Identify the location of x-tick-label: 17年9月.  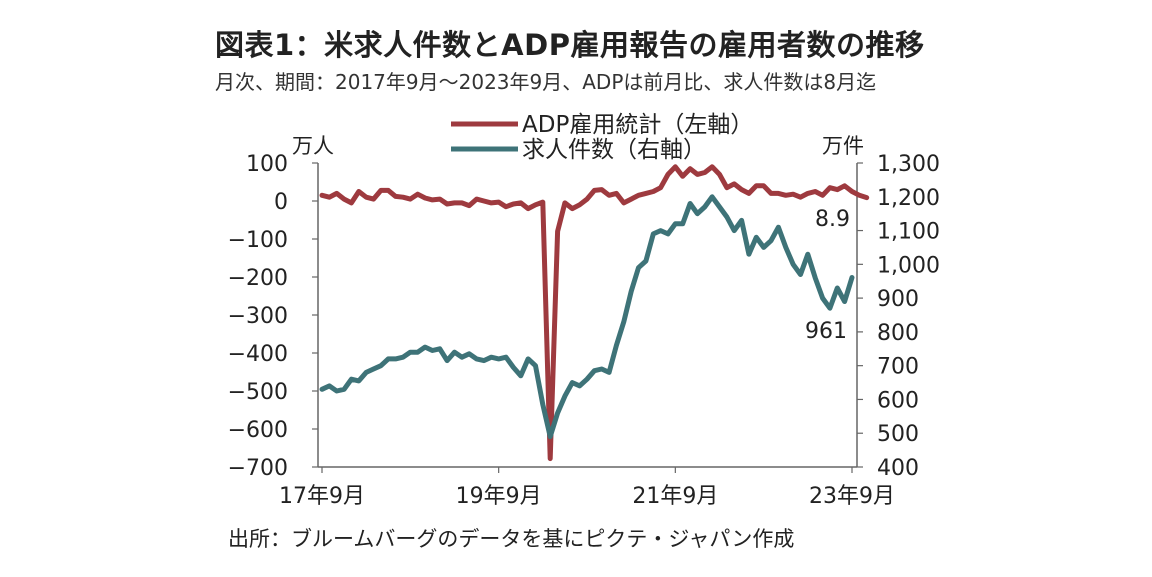
(322, 496).